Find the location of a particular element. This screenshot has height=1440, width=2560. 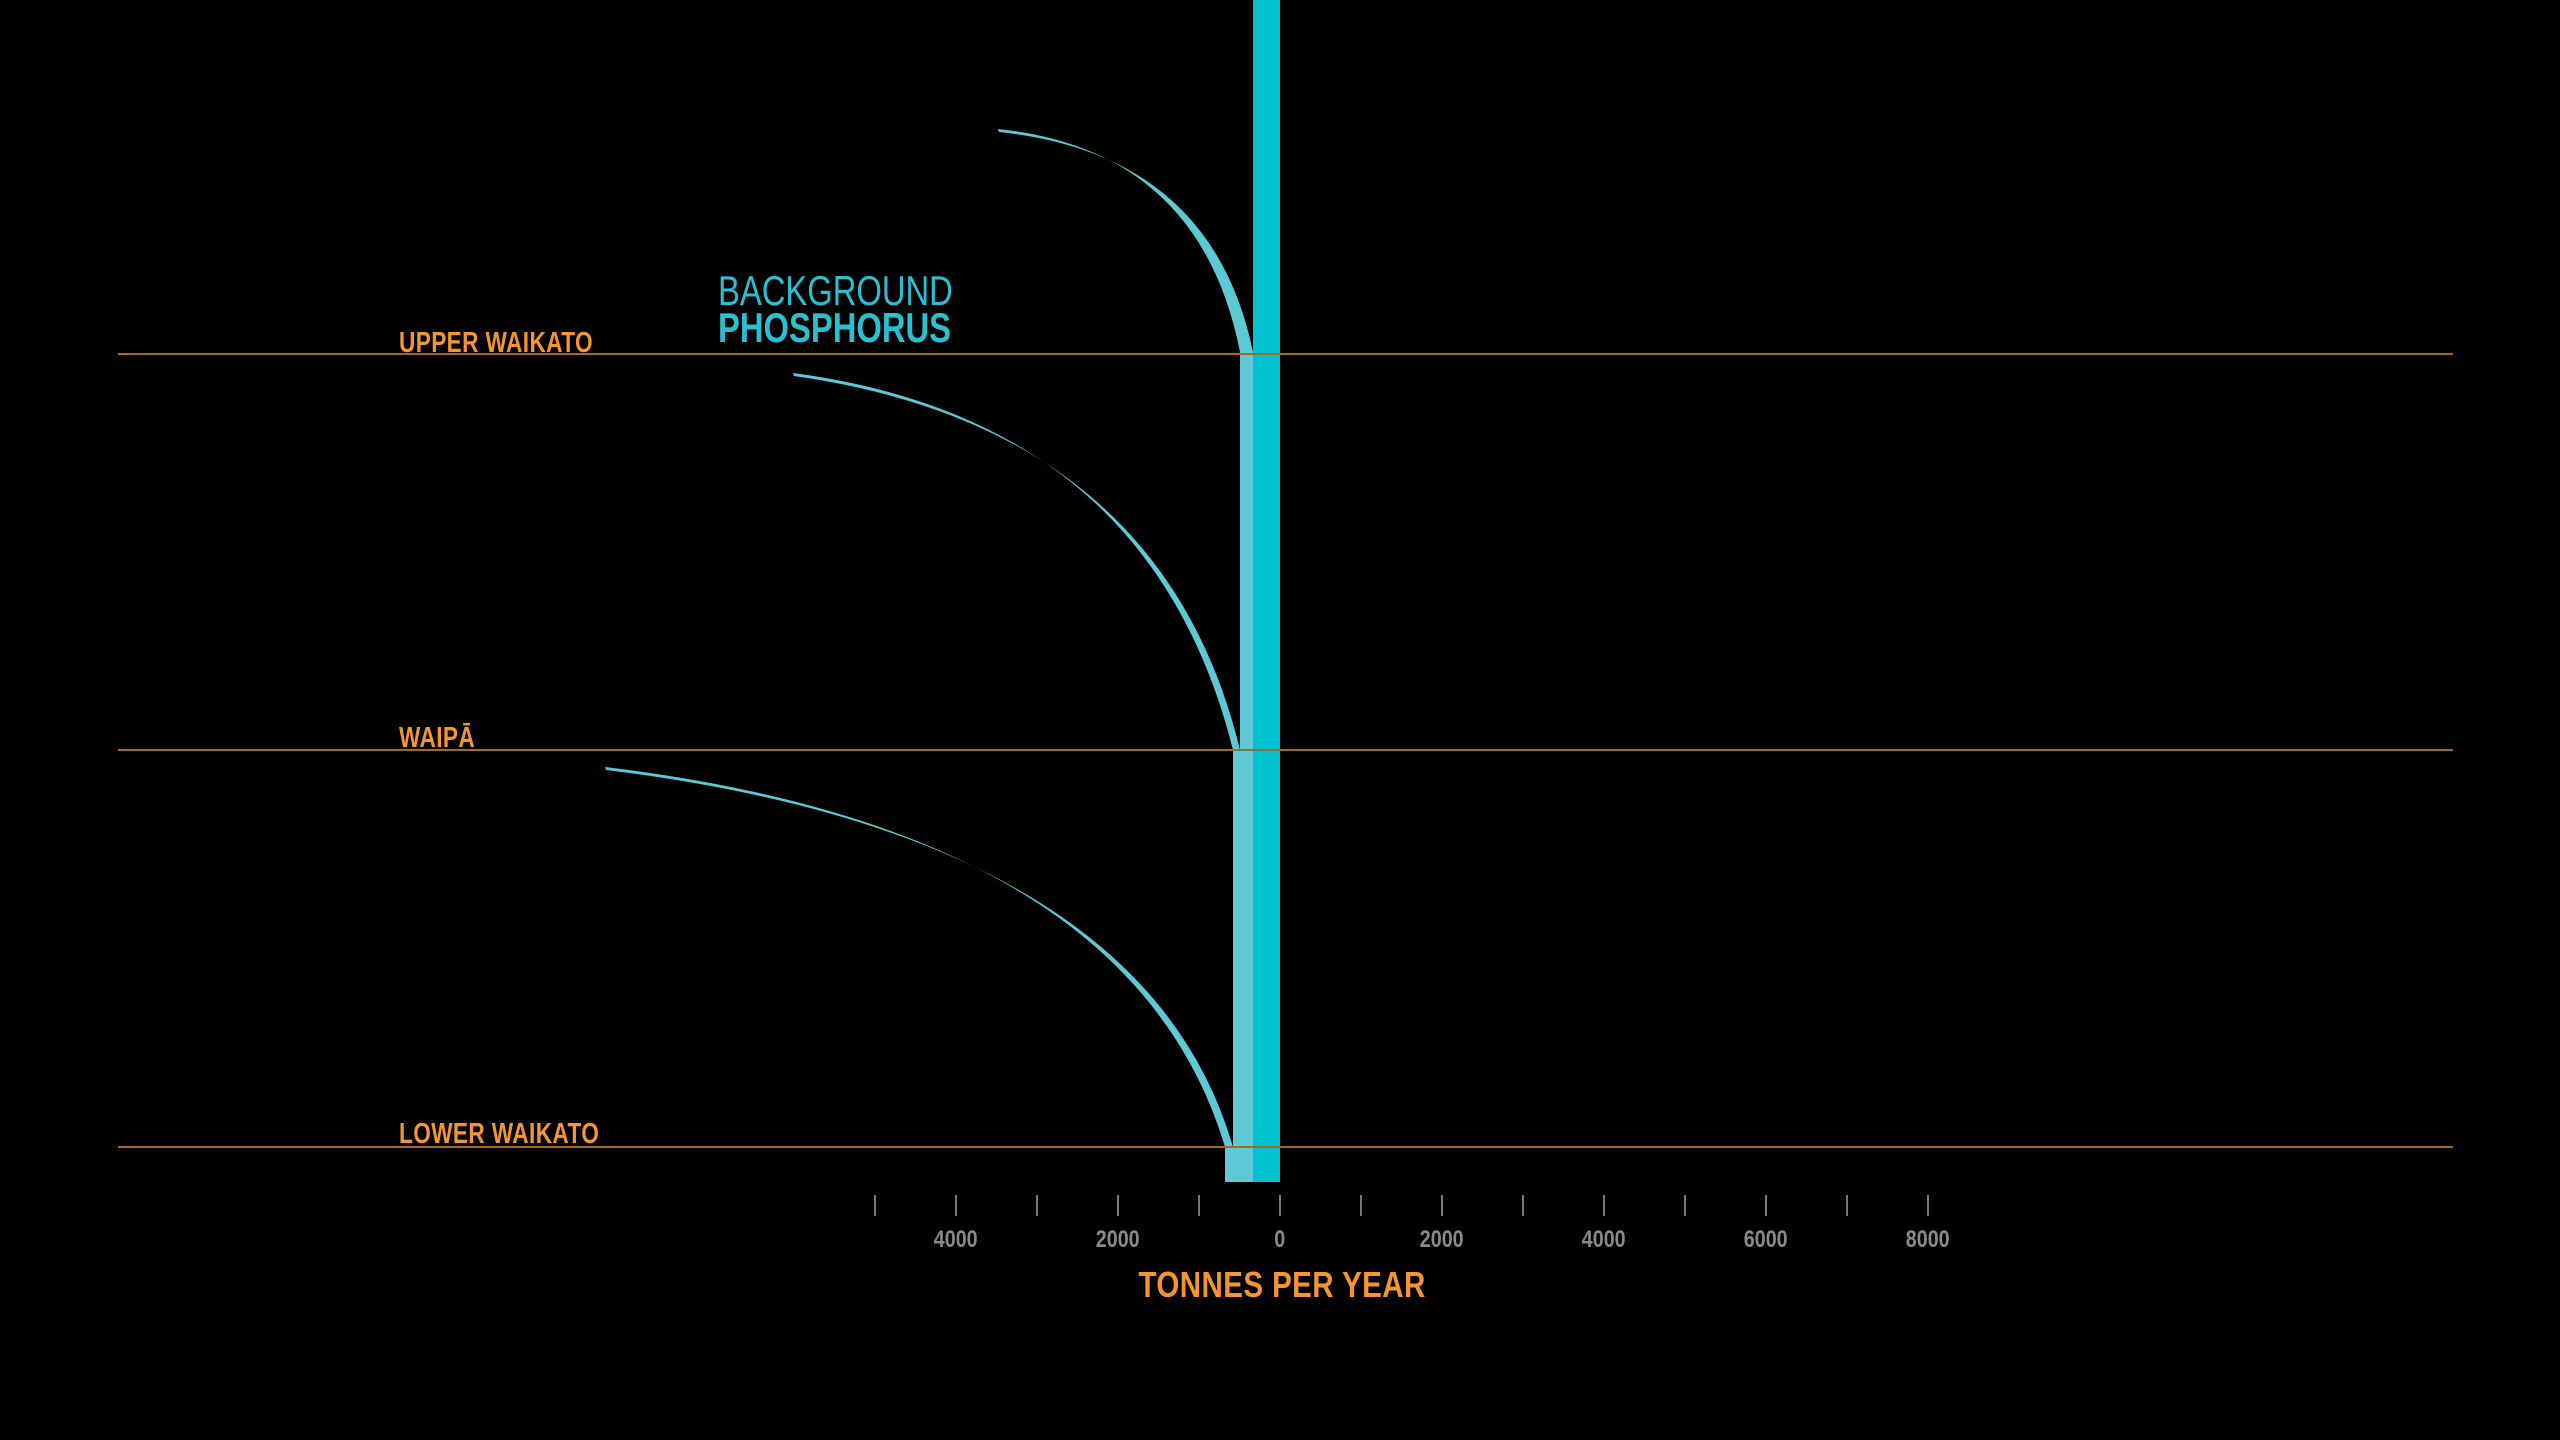

section-line-waipa is located at coordinates (1285, 750).